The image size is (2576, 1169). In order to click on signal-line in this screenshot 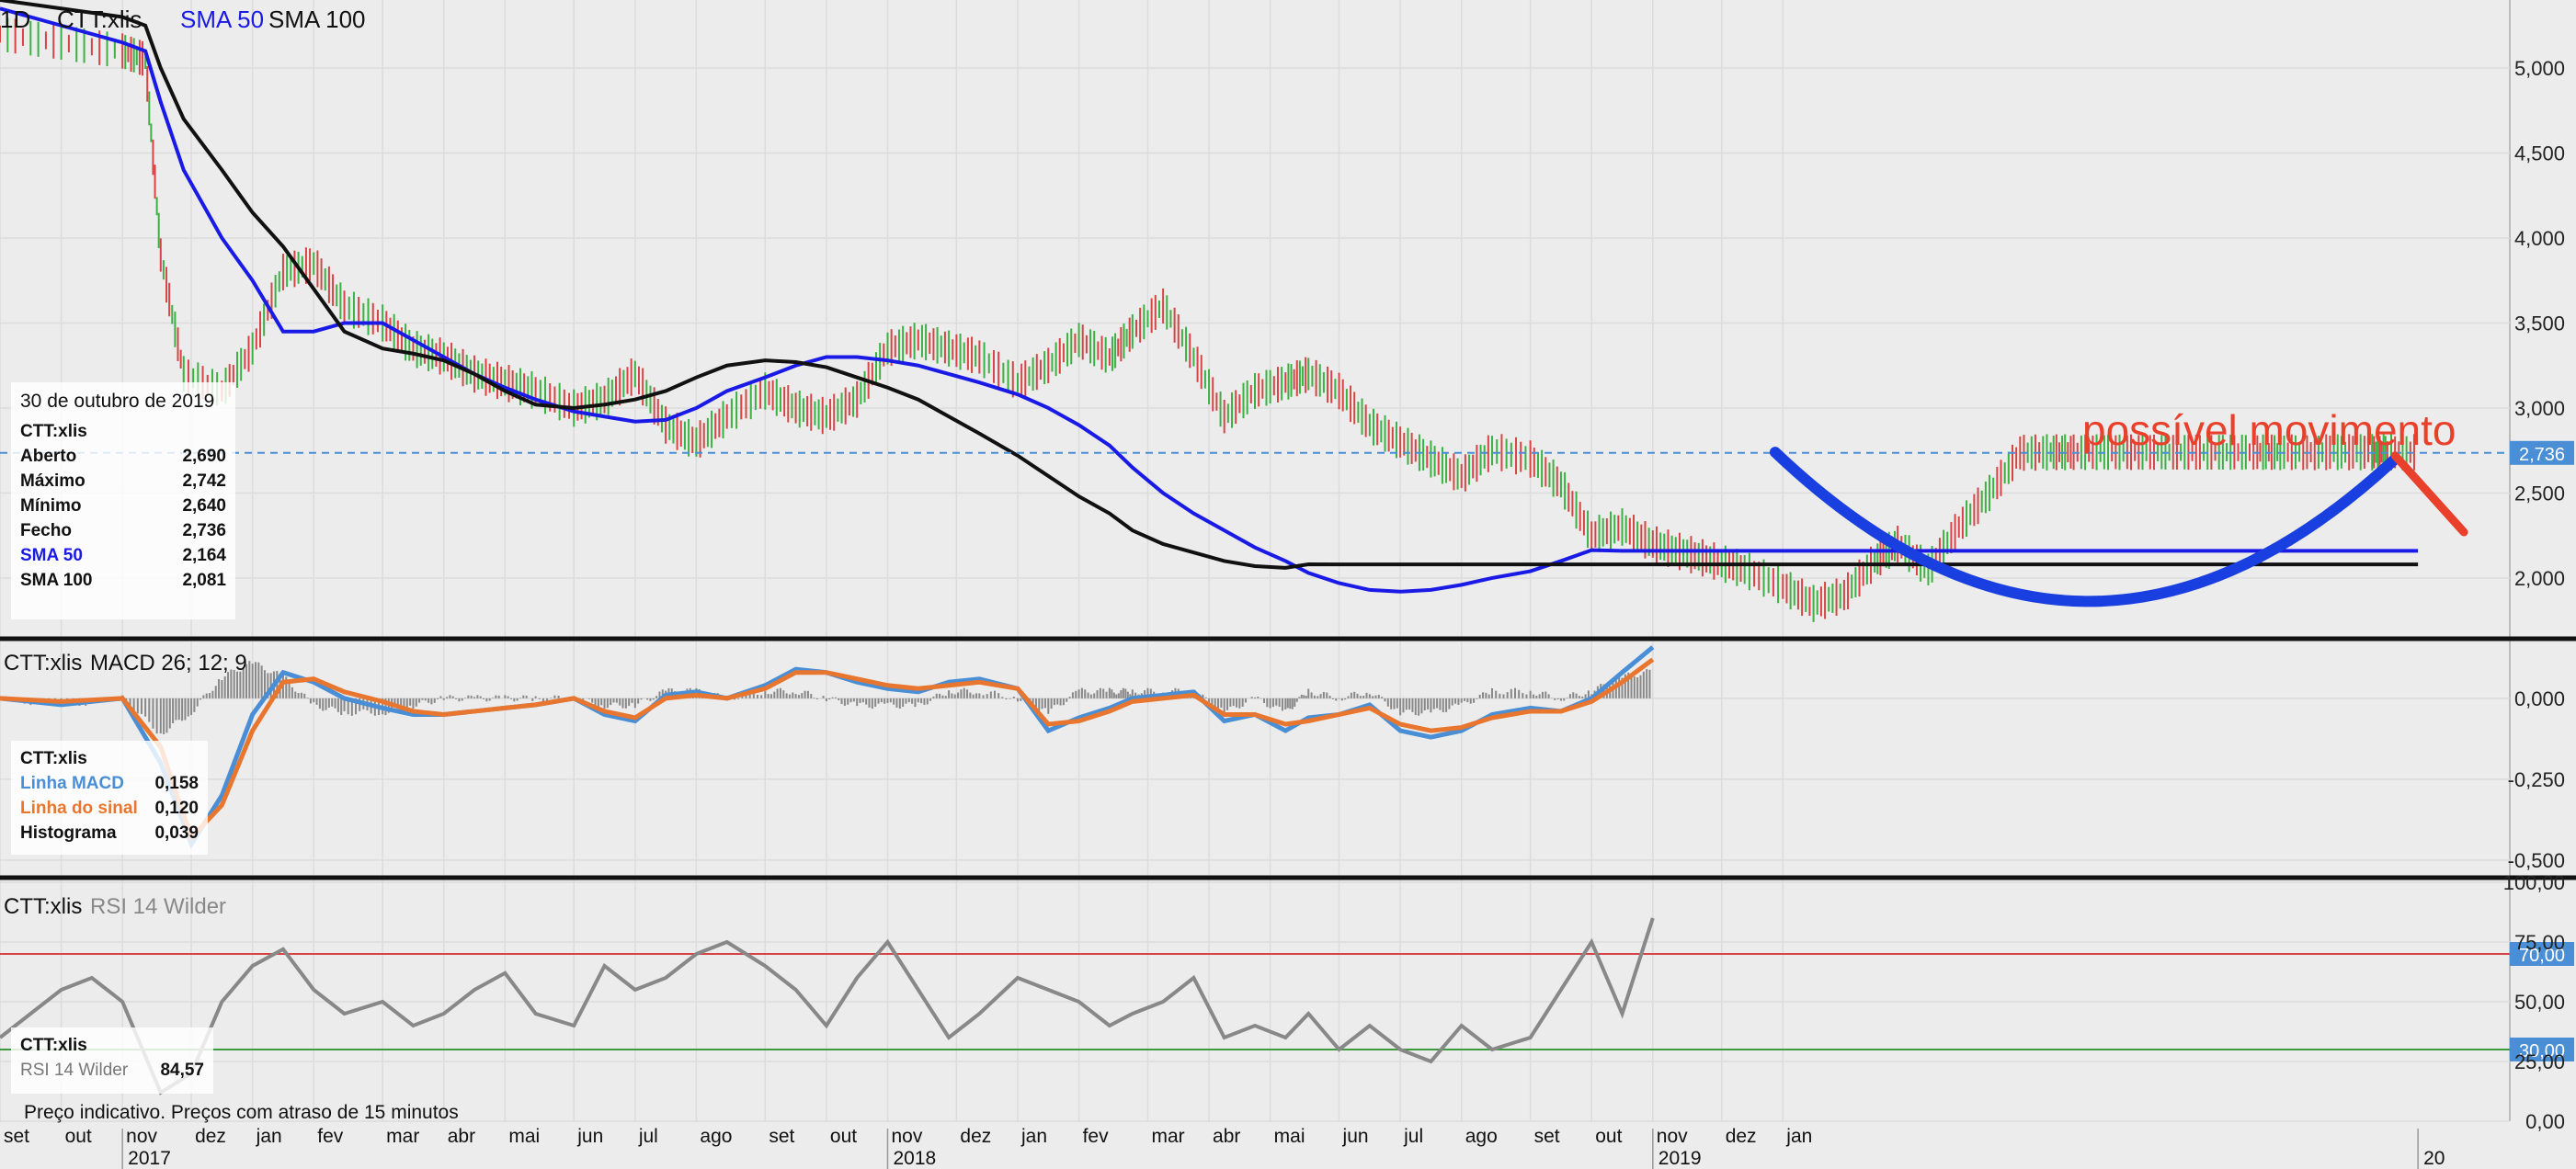, I will do `click(827, 750)`.